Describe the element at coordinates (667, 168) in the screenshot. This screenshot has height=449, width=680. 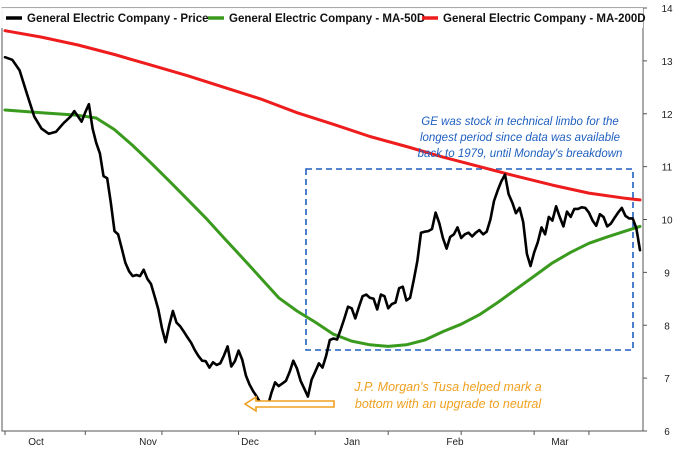
I see `y-tick-label: 11` at that location.